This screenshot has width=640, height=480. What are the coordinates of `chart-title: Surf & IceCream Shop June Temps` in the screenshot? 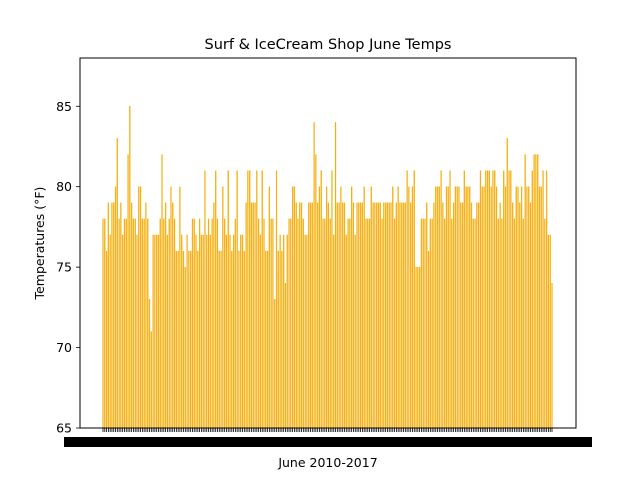 It's located at (328, 45).